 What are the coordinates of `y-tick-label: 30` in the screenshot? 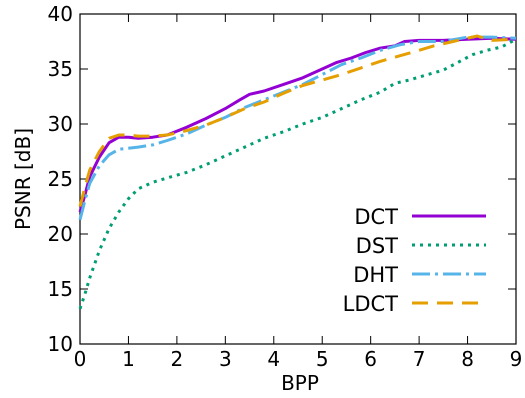 It's located at (60, 124).